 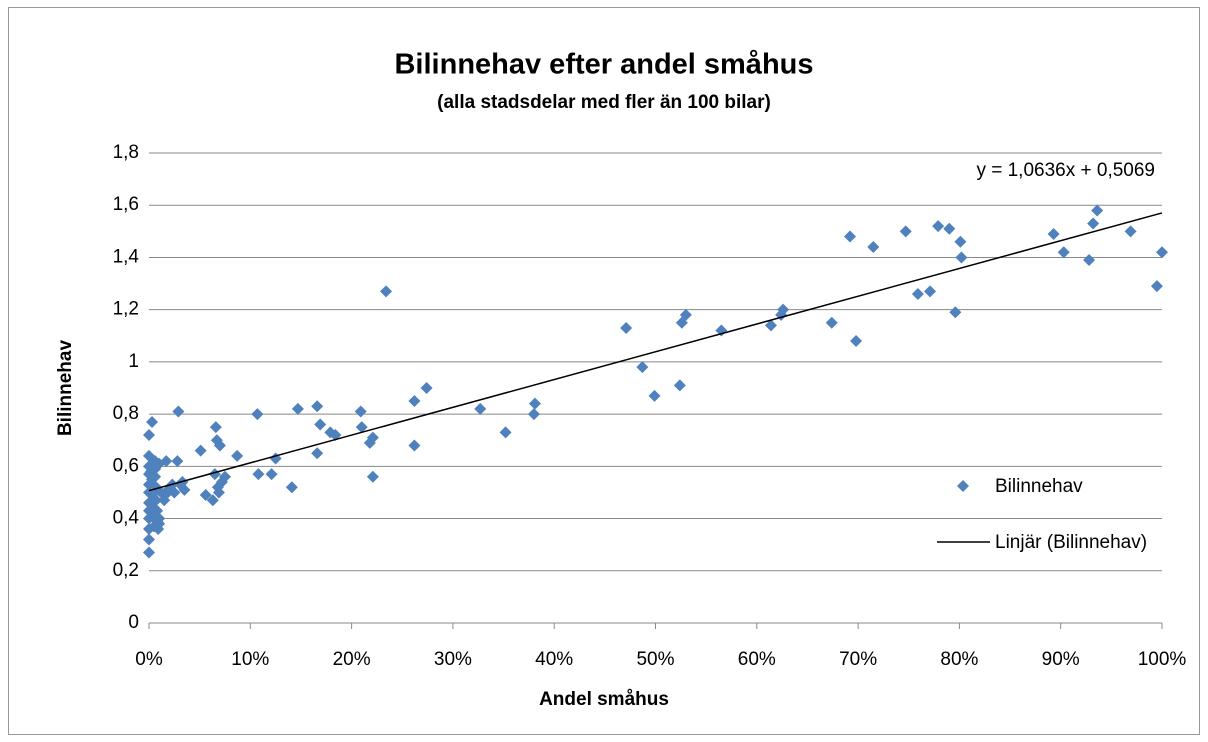 I want to click on x-tick-label: 10%, so click(x=250, y=659).